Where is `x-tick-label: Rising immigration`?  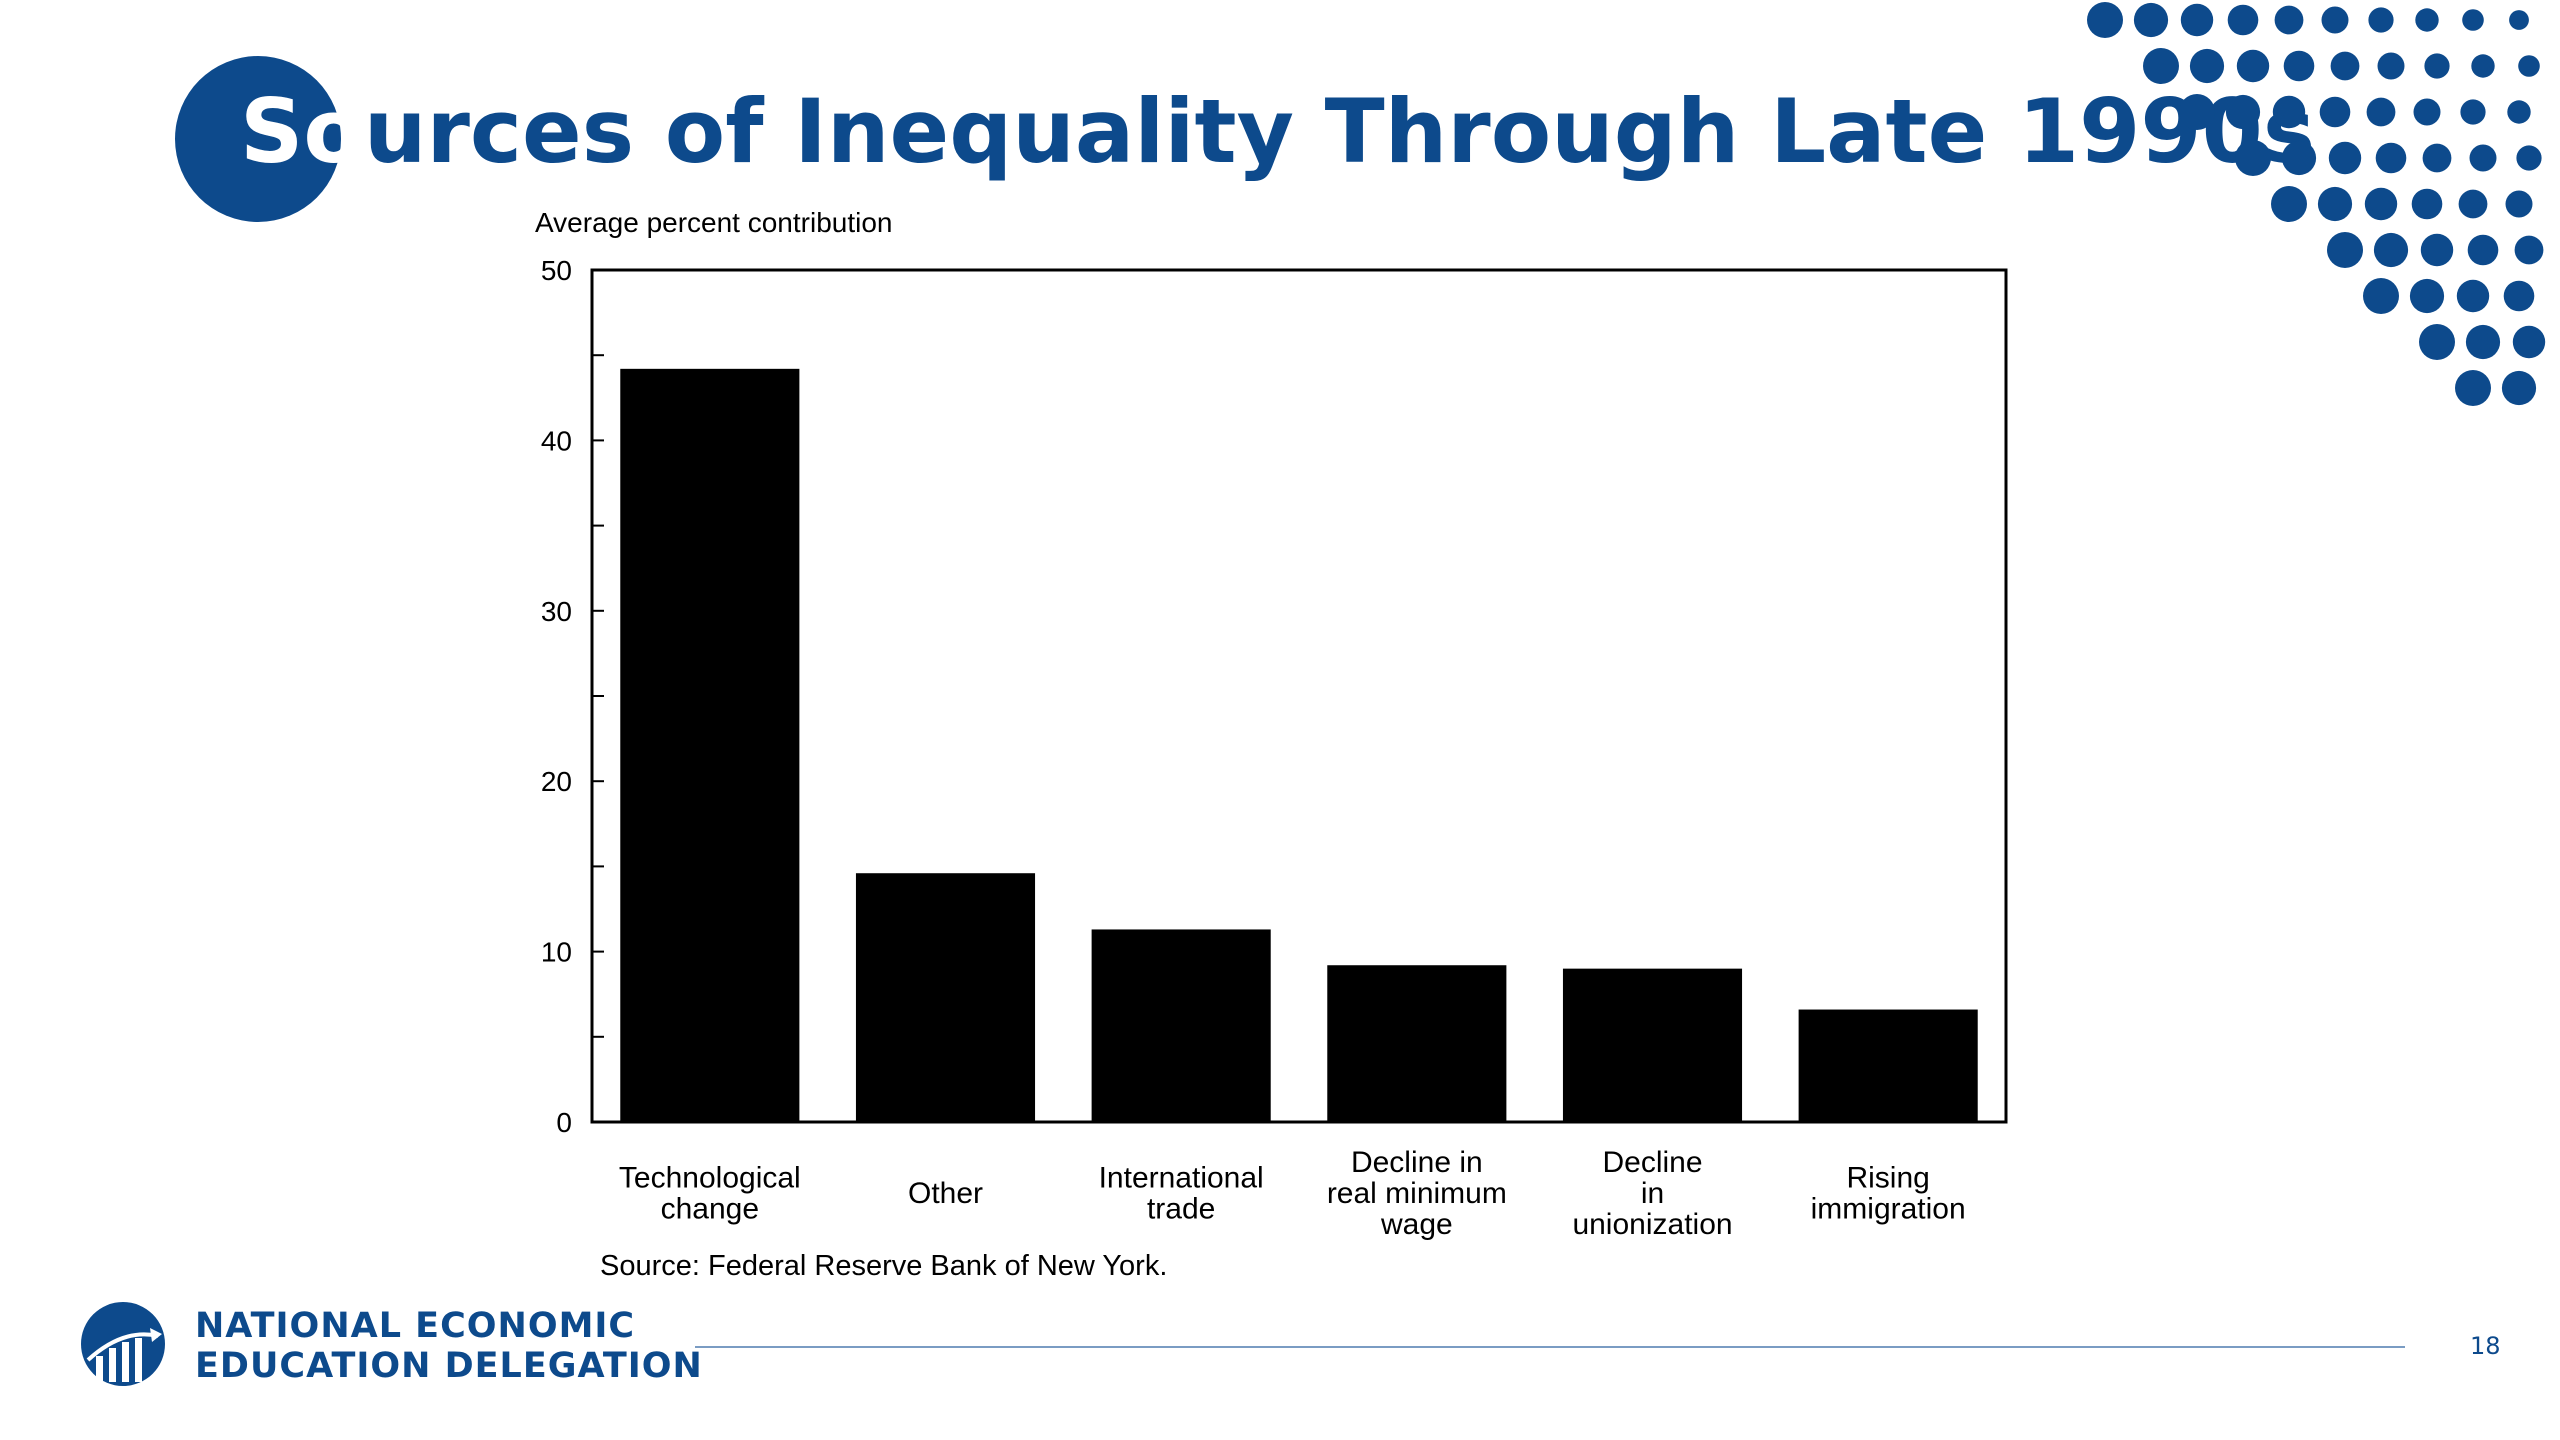
x-tick-label: Rising immigration is located at coordinates (1888, 1194).